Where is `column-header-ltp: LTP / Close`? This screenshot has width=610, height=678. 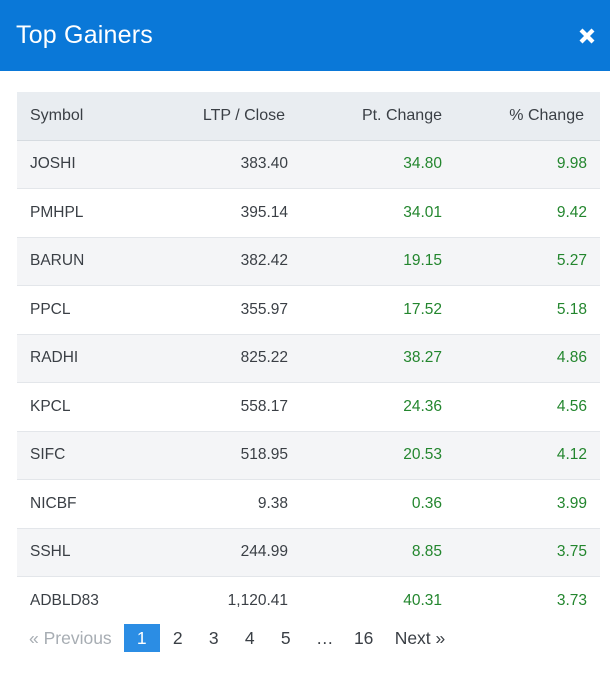 column-header-ltp: LTP / Close is located at coordinates (217, 116).